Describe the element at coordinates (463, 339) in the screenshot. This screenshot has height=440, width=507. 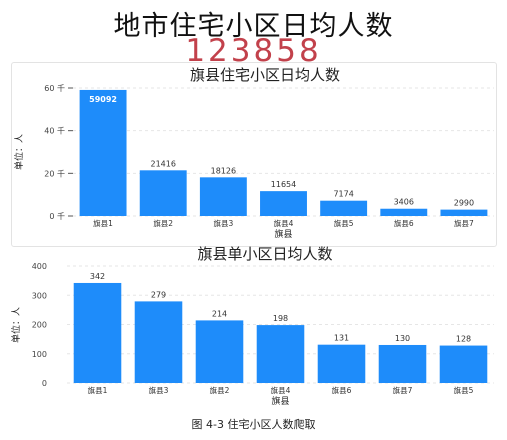
I see `data-label: 128` at that location.